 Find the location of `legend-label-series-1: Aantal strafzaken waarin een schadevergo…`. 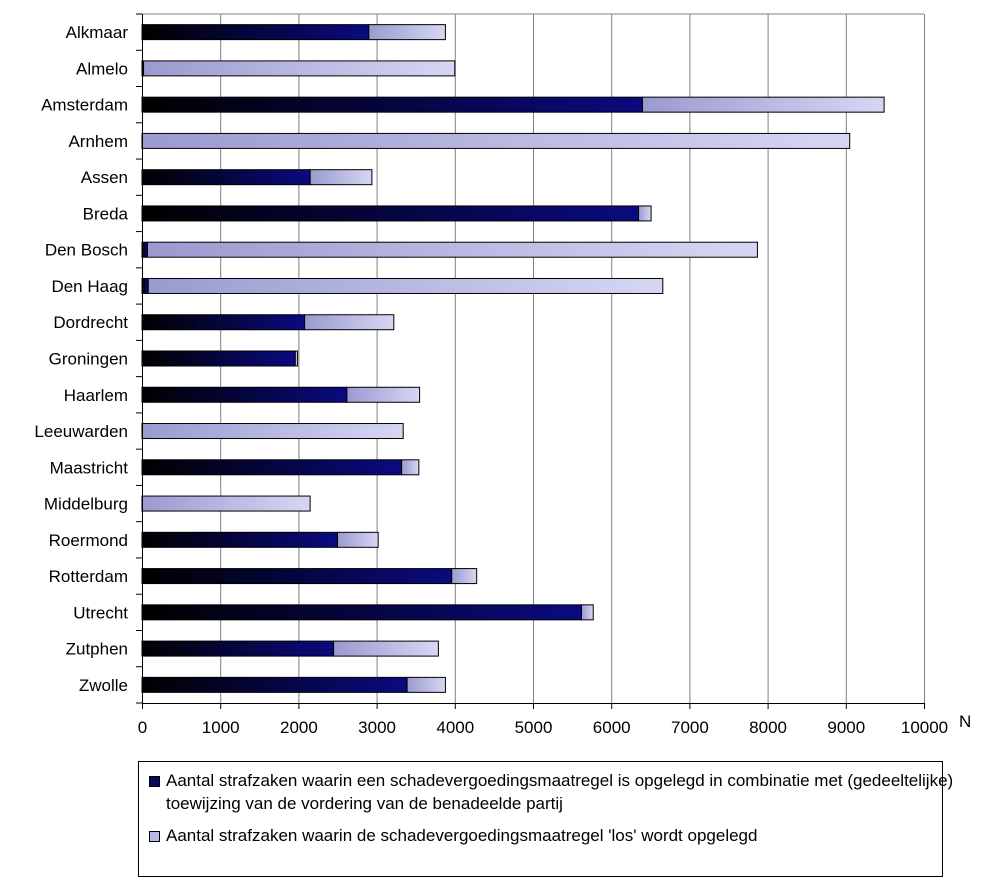

legend-label-series-1: Aantal strafzaken waarin een schadevergo… is located at coordinates (560, 792).